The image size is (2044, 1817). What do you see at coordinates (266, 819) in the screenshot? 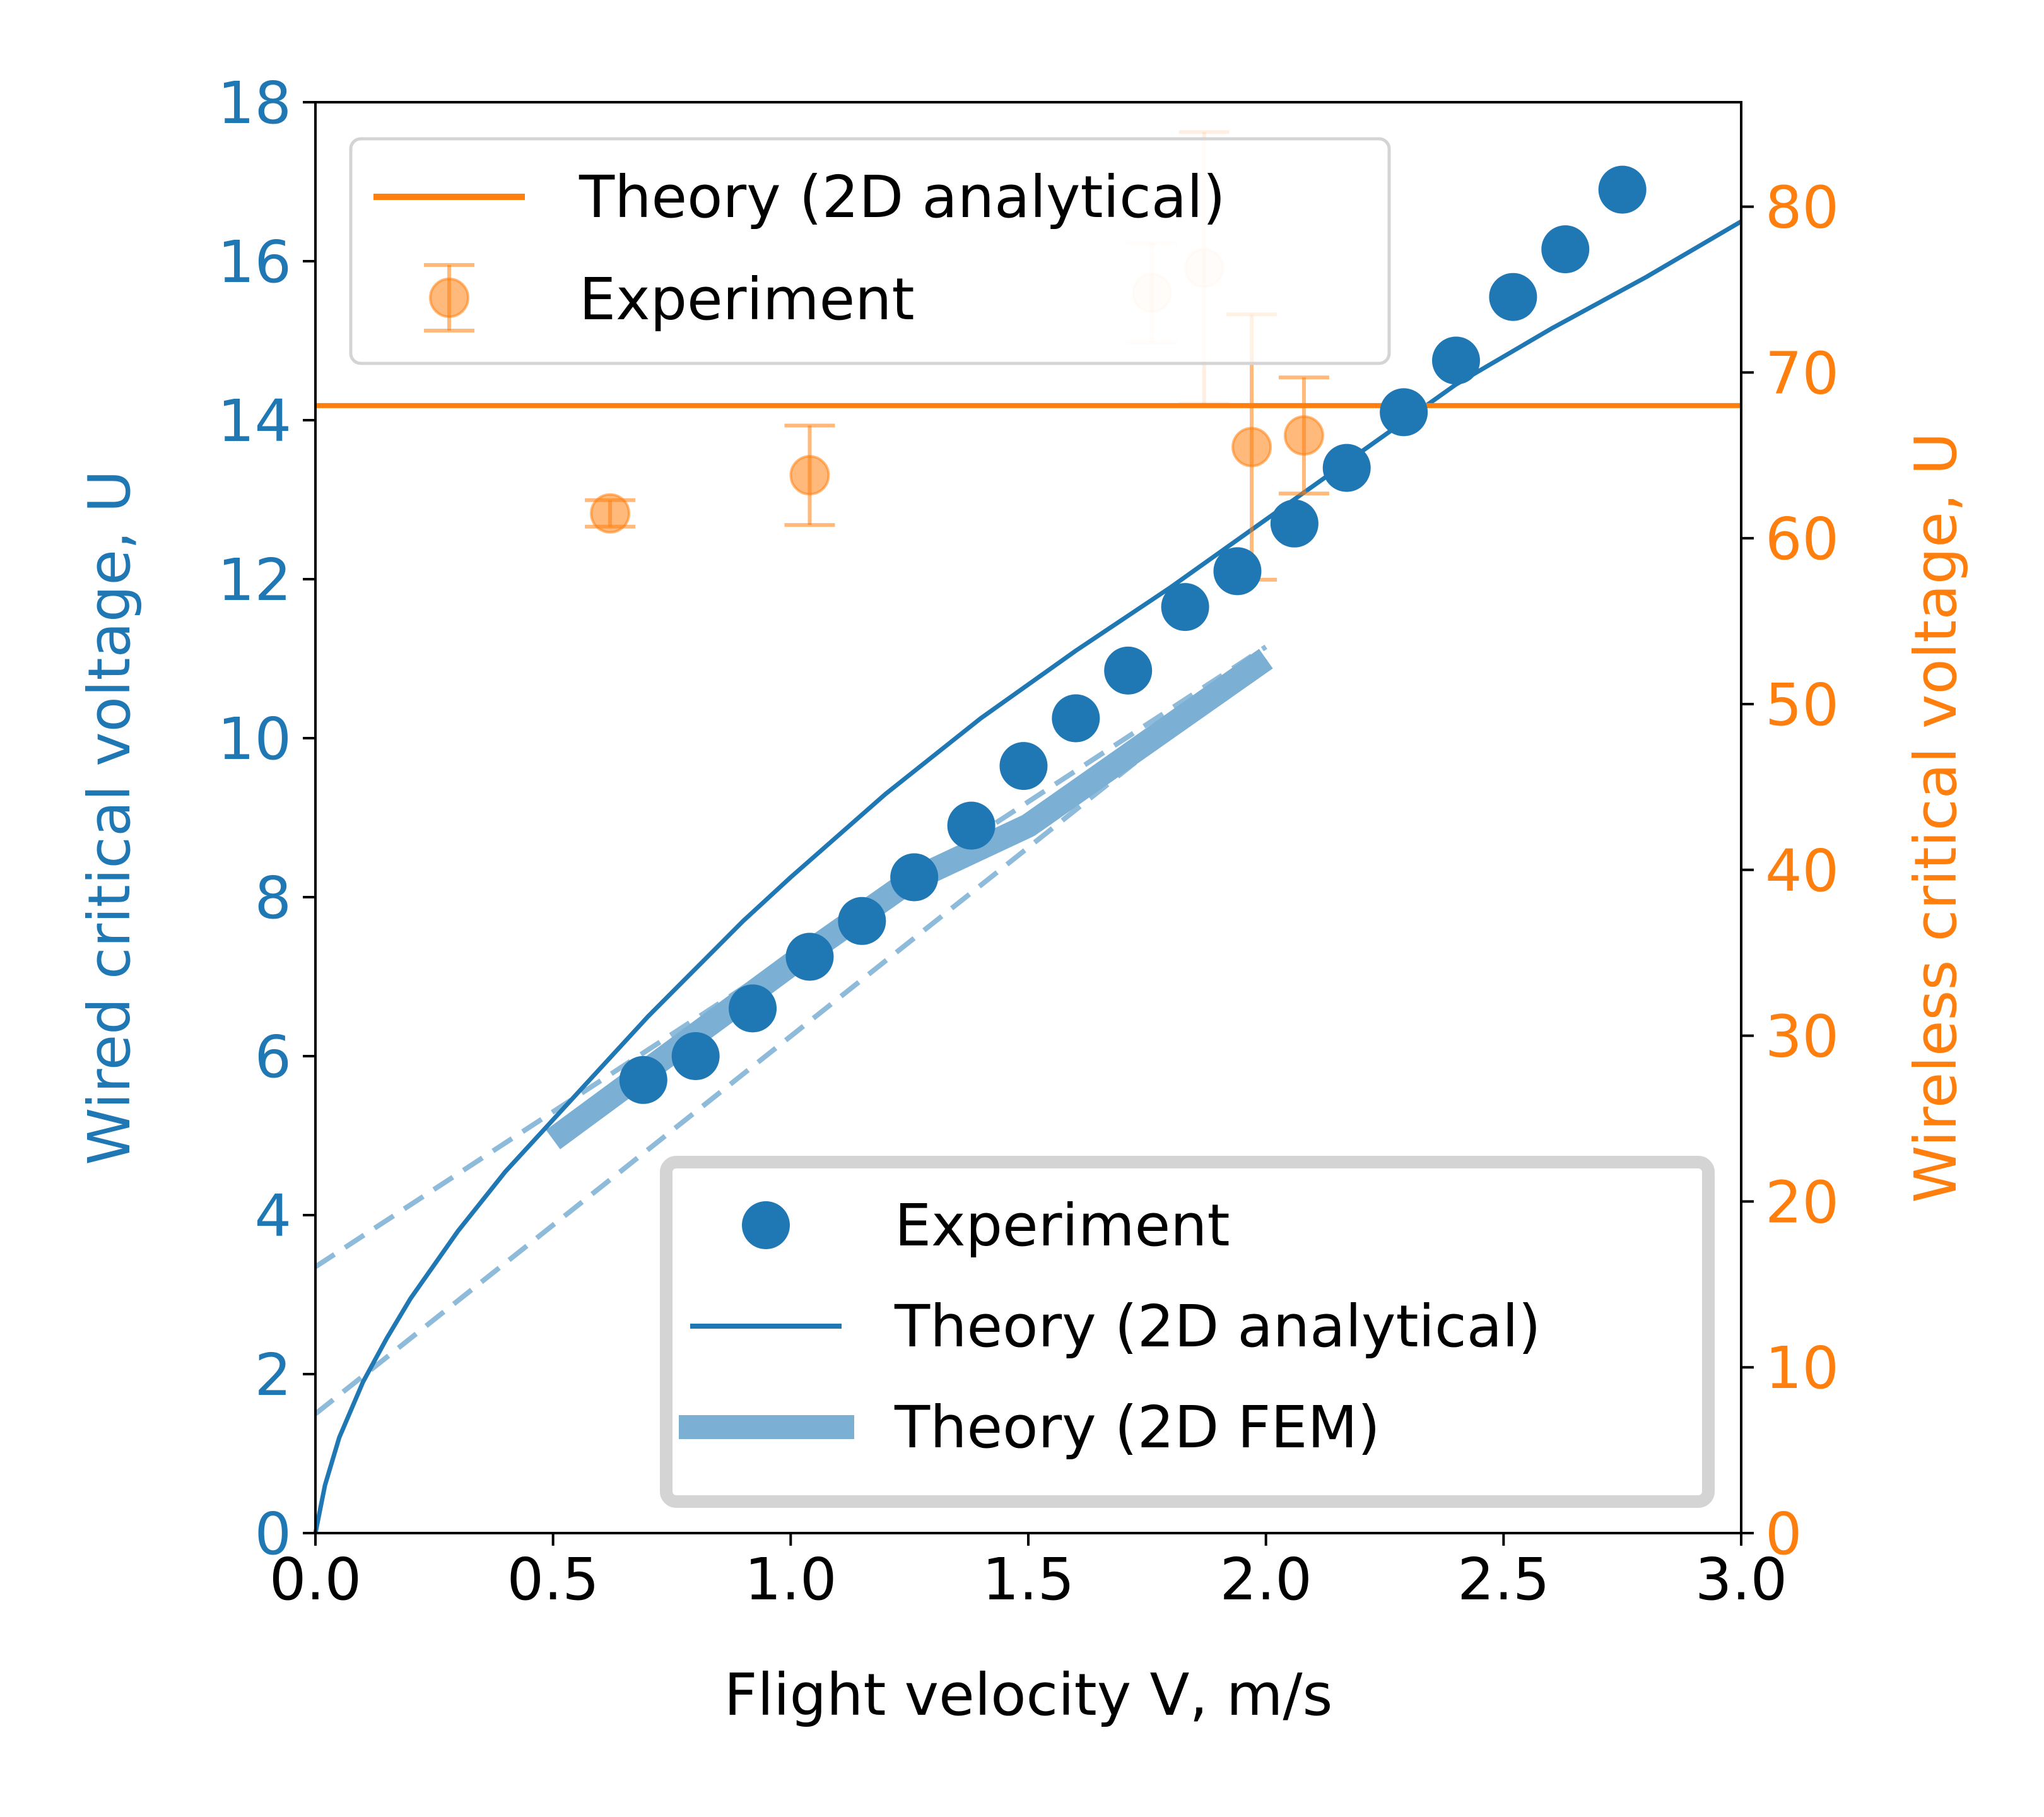
I see `y-axis-left: 0 2 4 6 8 10 12 14 16 18` at bounding box center [266, 819].